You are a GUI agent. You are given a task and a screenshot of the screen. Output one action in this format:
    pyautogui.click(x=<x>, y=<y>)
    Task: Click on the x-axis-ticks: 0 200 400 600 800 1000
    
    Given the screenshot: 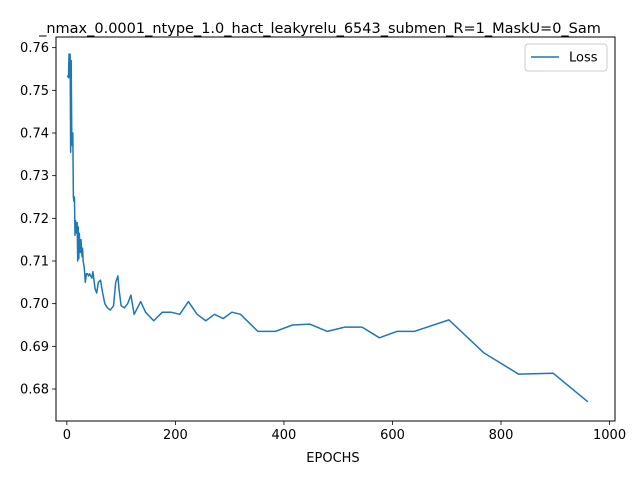 What is the action you would take?
    pyautogui.click(x=344, y=432)
    